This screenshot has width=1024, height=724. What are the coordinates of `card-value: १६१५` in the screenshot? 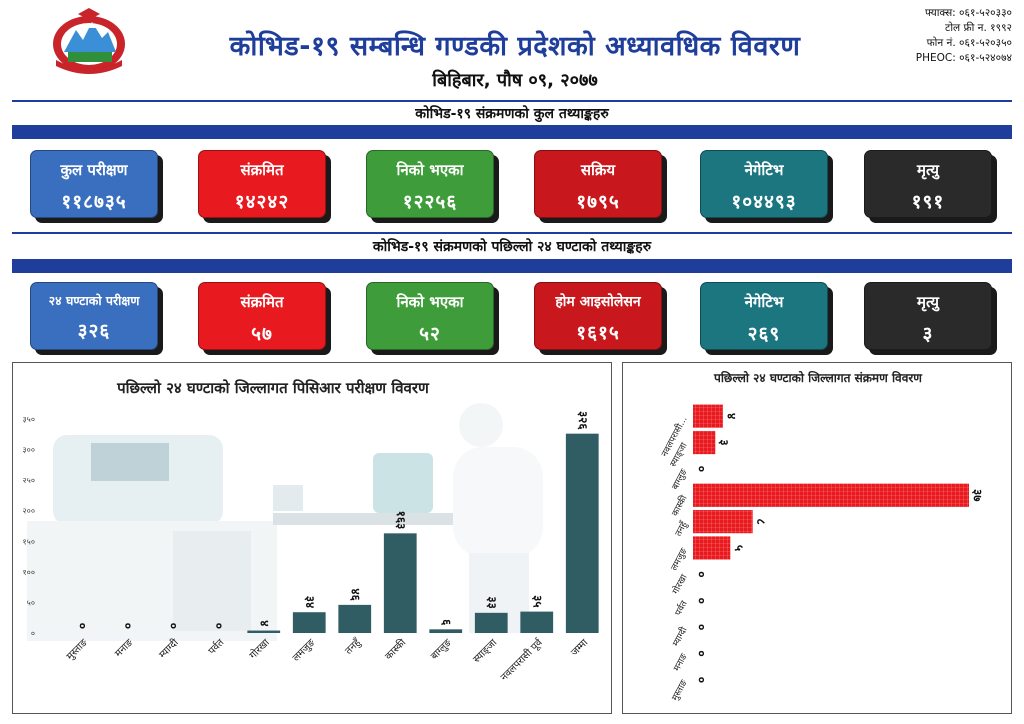 It's located at (598, 333).